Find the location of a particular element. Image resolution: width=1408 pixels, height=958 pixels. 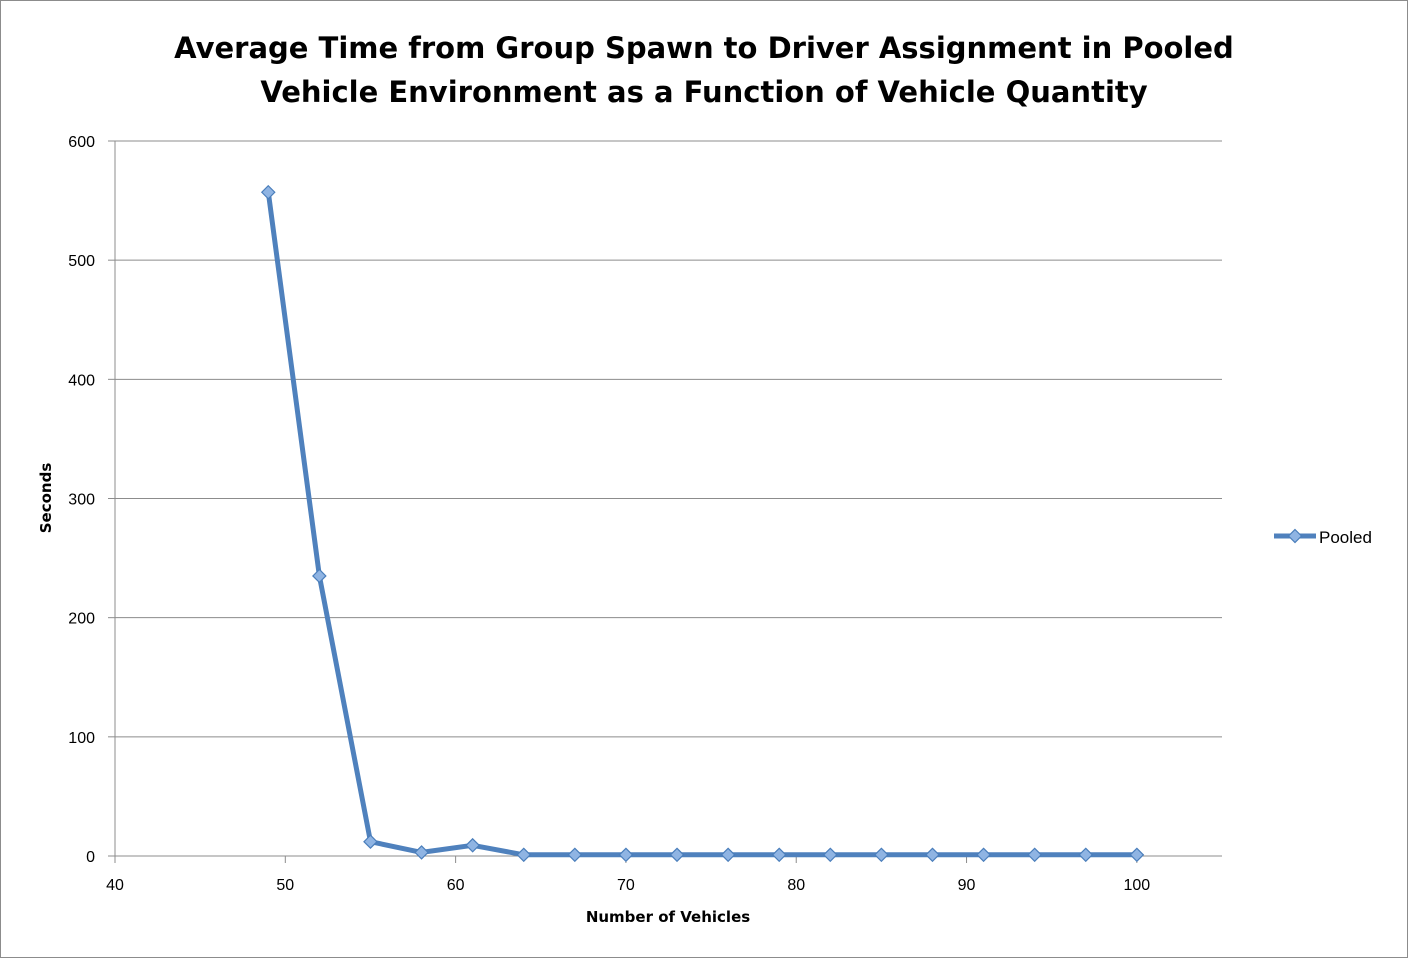

x-tick-label: 60 is located at coordinates (456, 885).